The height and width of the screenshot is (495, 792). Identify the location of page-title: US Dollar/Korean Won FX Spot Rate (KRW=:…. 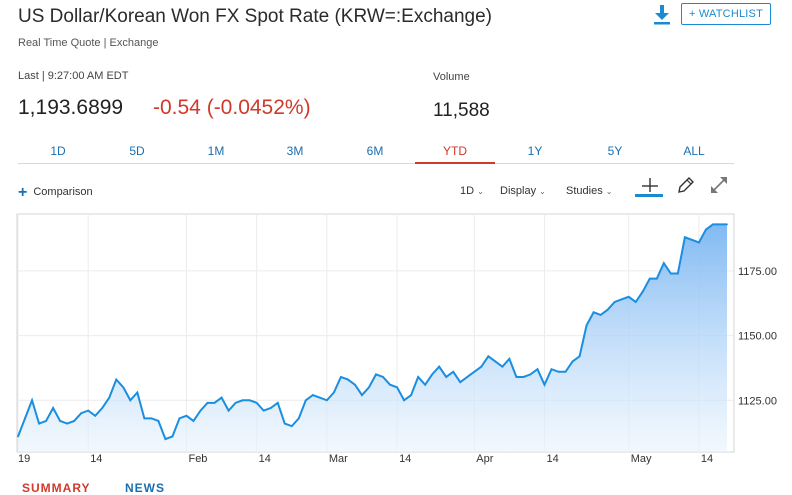
(255, 16).